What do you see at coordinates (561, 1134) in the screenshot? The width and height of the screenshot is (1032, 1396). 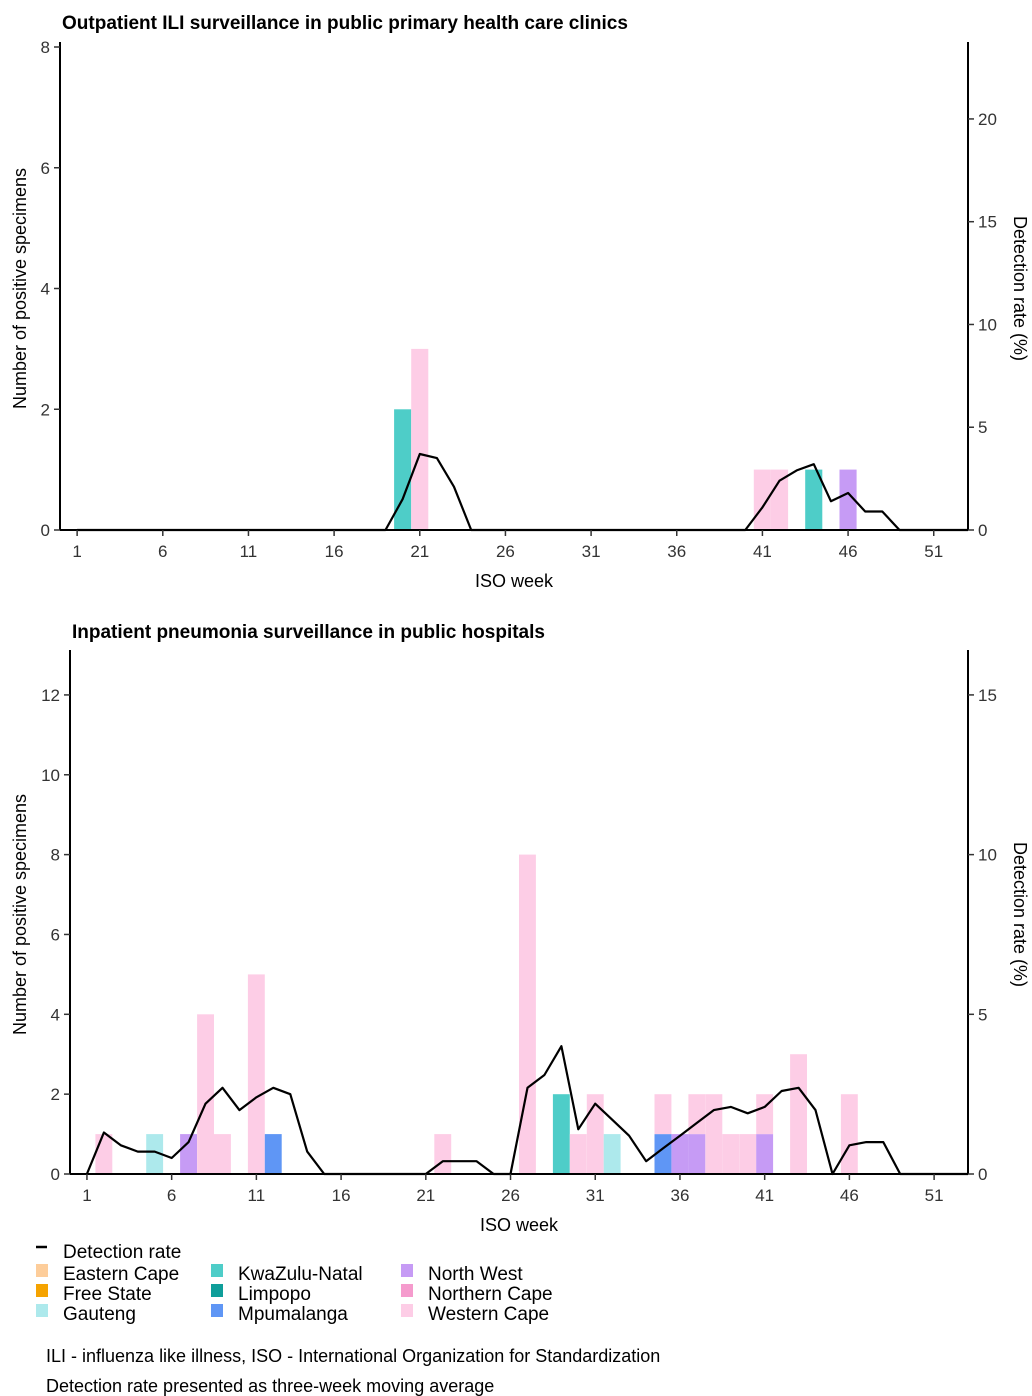 I see `bar-week-29-kwazulu-natal` at bounding box center [561, 1134].